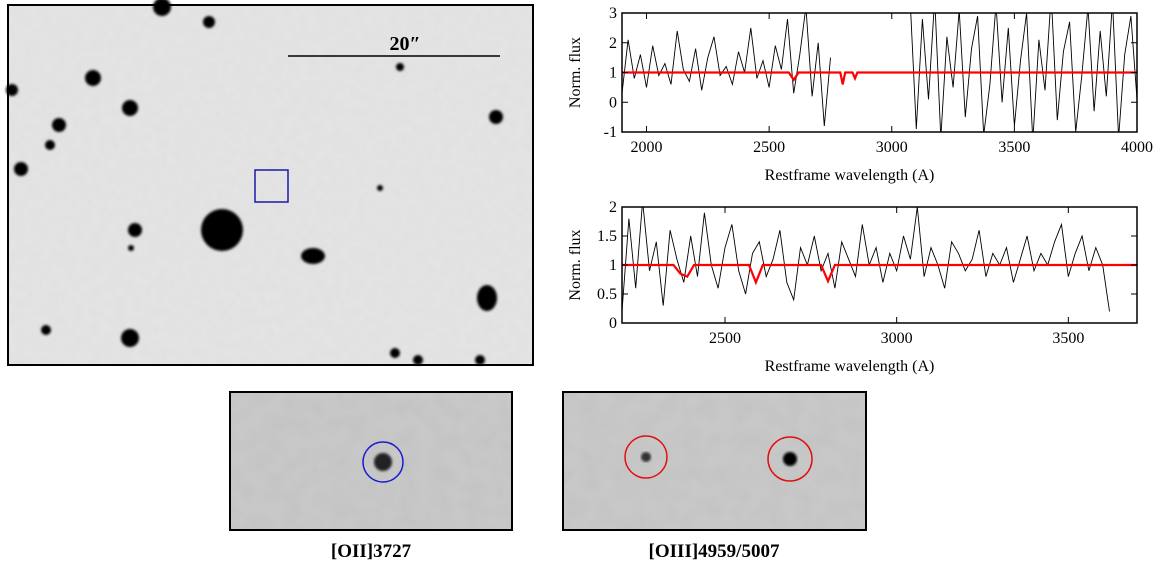 Image resolution: width=1161 pixels, height=575 pixels. What do you see at coordinates (1137, 147) in the screenshot?
I see `x-tick-label: 4000` at bounding box center [1137, 147].